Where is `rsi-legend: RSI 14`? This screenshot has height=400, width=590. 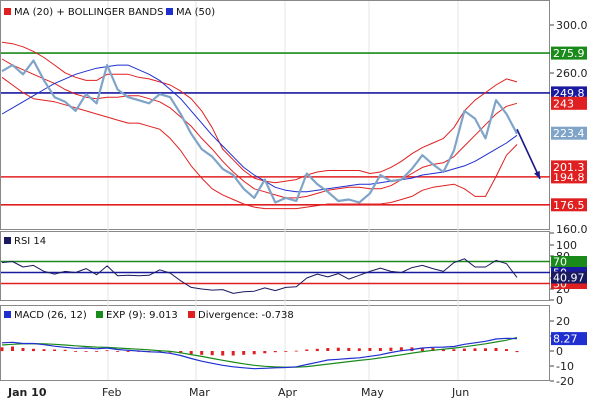
rsi-legend: RSI 14 is located at coordinates (25, 241).